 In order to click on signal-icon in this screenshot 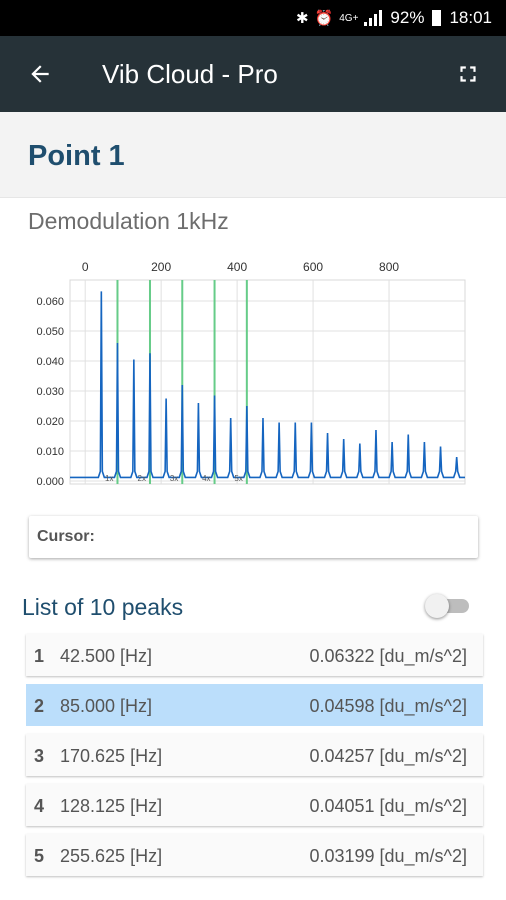, I will do `click(373, 18)`.